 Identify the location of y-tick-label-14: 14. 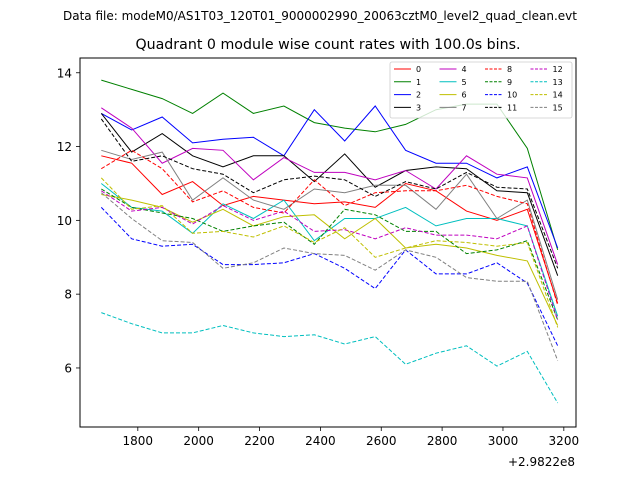
(64, 73).